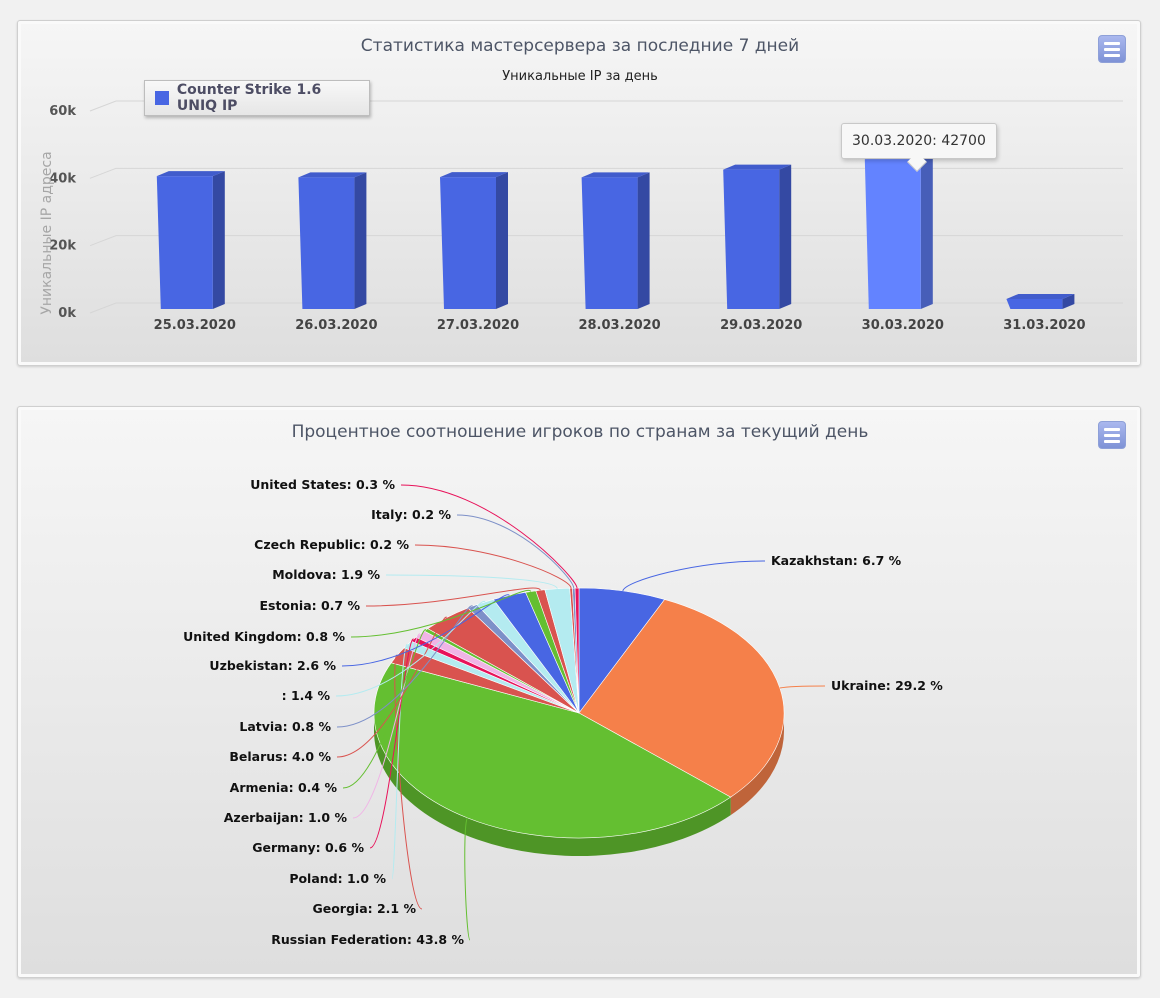  Describe the element at coordinates (286, 817) in the screenshot. I see `pie-data-label: Azerbaijan: 1.0 %` at that location.